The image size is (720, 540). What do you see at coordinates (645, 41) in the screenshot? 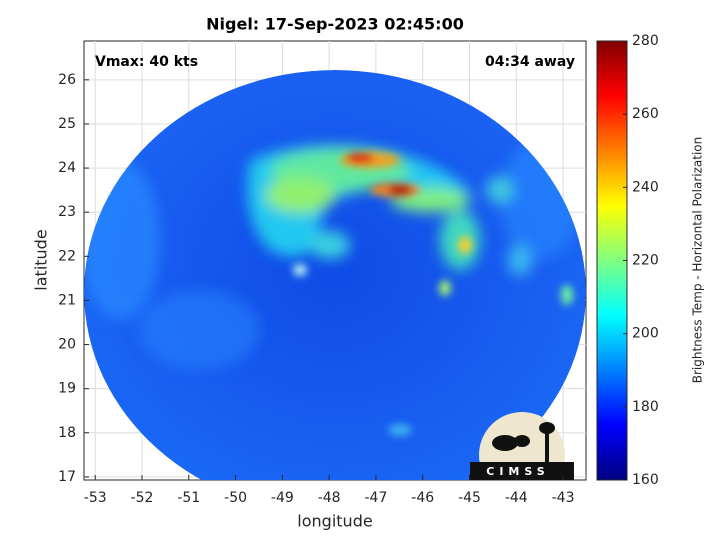
I see `colorbar-tick-label: 280` at bounding box center [645, 41].